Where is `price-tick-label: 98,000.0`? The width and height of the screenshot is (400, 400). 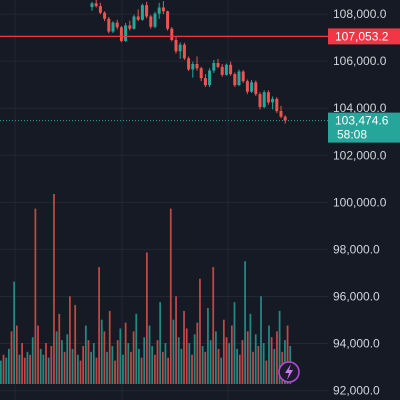
price-tick-label: 98,000.0 is located at coordinates (356, 249).